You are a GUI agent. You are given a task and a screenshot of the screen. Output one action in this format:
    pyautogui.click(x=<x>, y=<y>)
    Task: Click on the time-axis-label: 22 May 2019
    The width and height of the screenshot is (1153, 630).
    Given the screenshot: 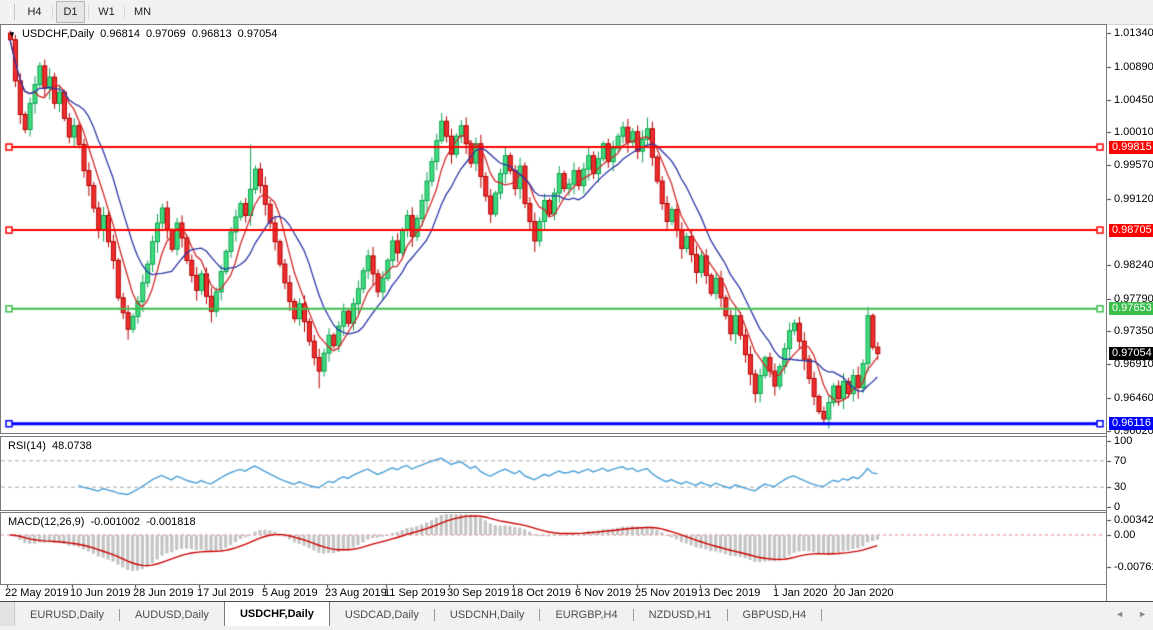 What is the action you would take?
    pyautogui.click(x=37, y=593)
    